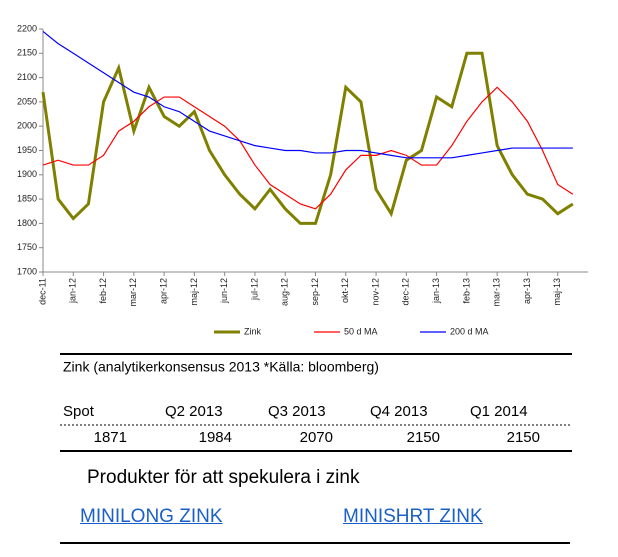 This screenshot has height=557, width=618. What do you see at coordinates (375, 292) in the screenshot?
I see `x-tick-label: nov-12` at bounding box center [375, 292].